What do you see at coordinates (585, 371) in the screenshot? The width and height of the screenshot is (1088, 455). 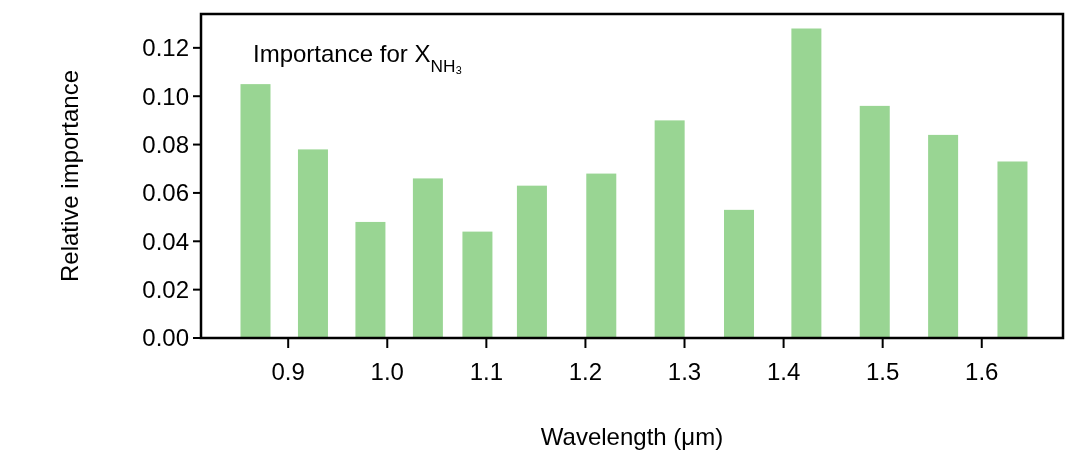 I see `x-tick-label: 1.2` at bounding box center [585, 371].